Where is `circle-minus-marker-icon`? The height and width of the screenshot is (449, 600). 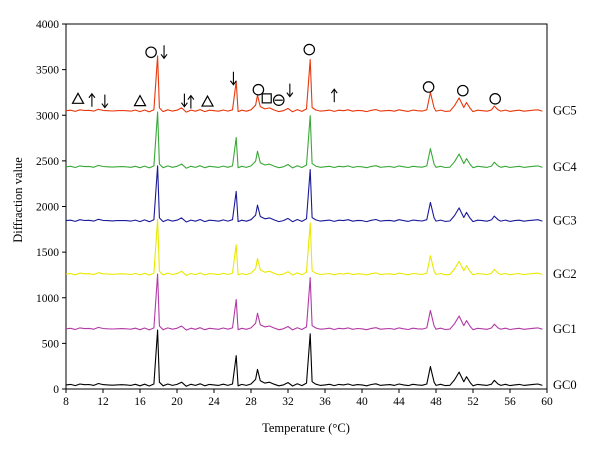
circle-minus-marker-icon is located at coordinates (278, 100).